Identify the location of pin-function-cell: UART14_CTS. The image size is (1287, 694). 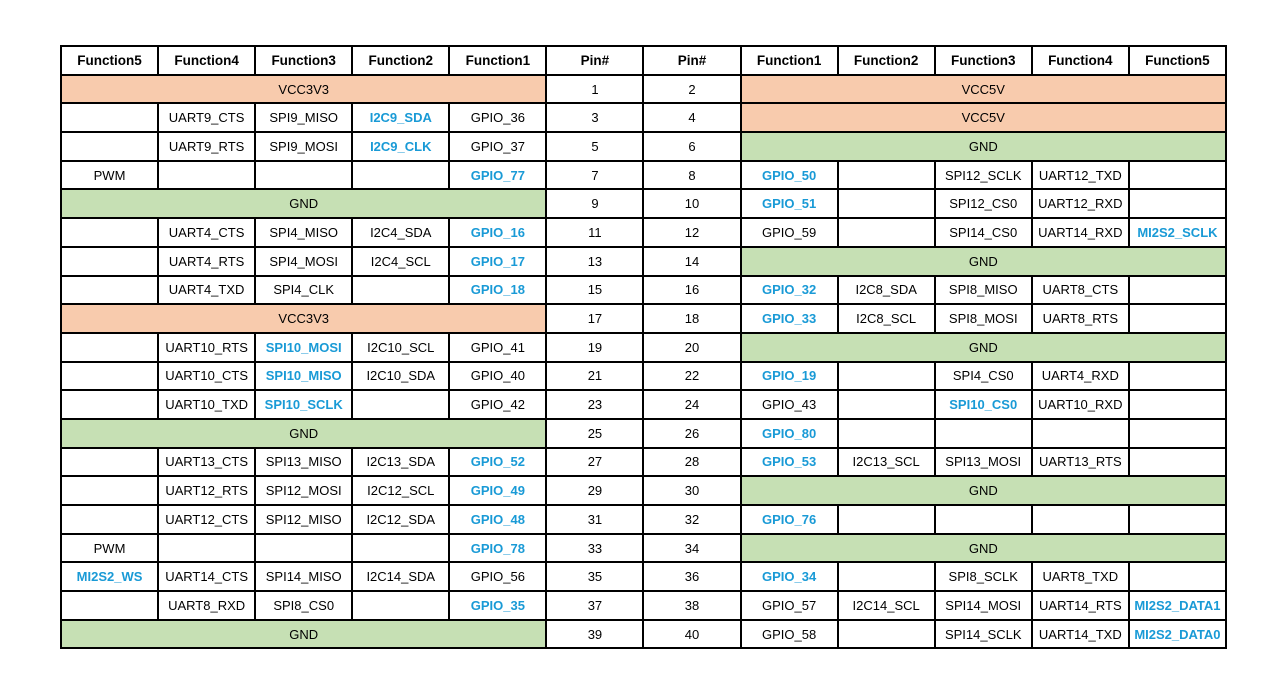
(207, 577).